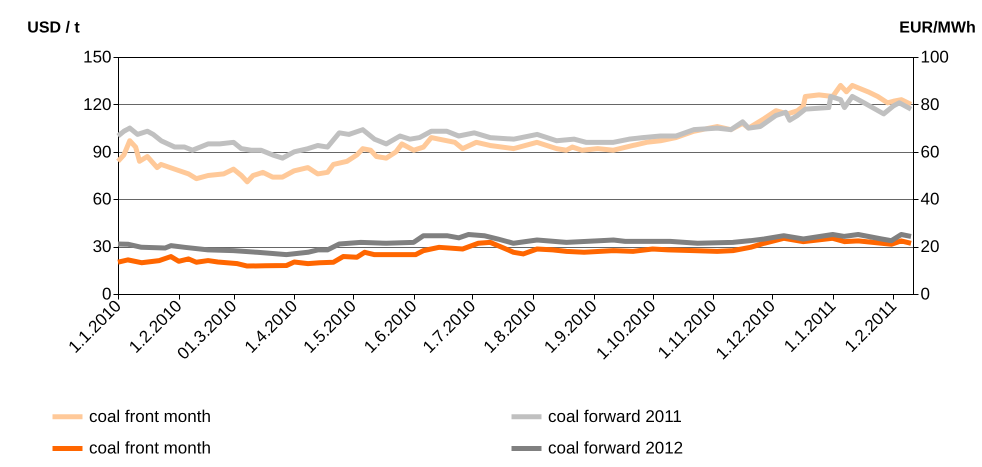  What do you see at coordinates (937, 28) in the screenshot?
I see `y2-axis-title: EUR/MWh` at bounding box center [937, 28].